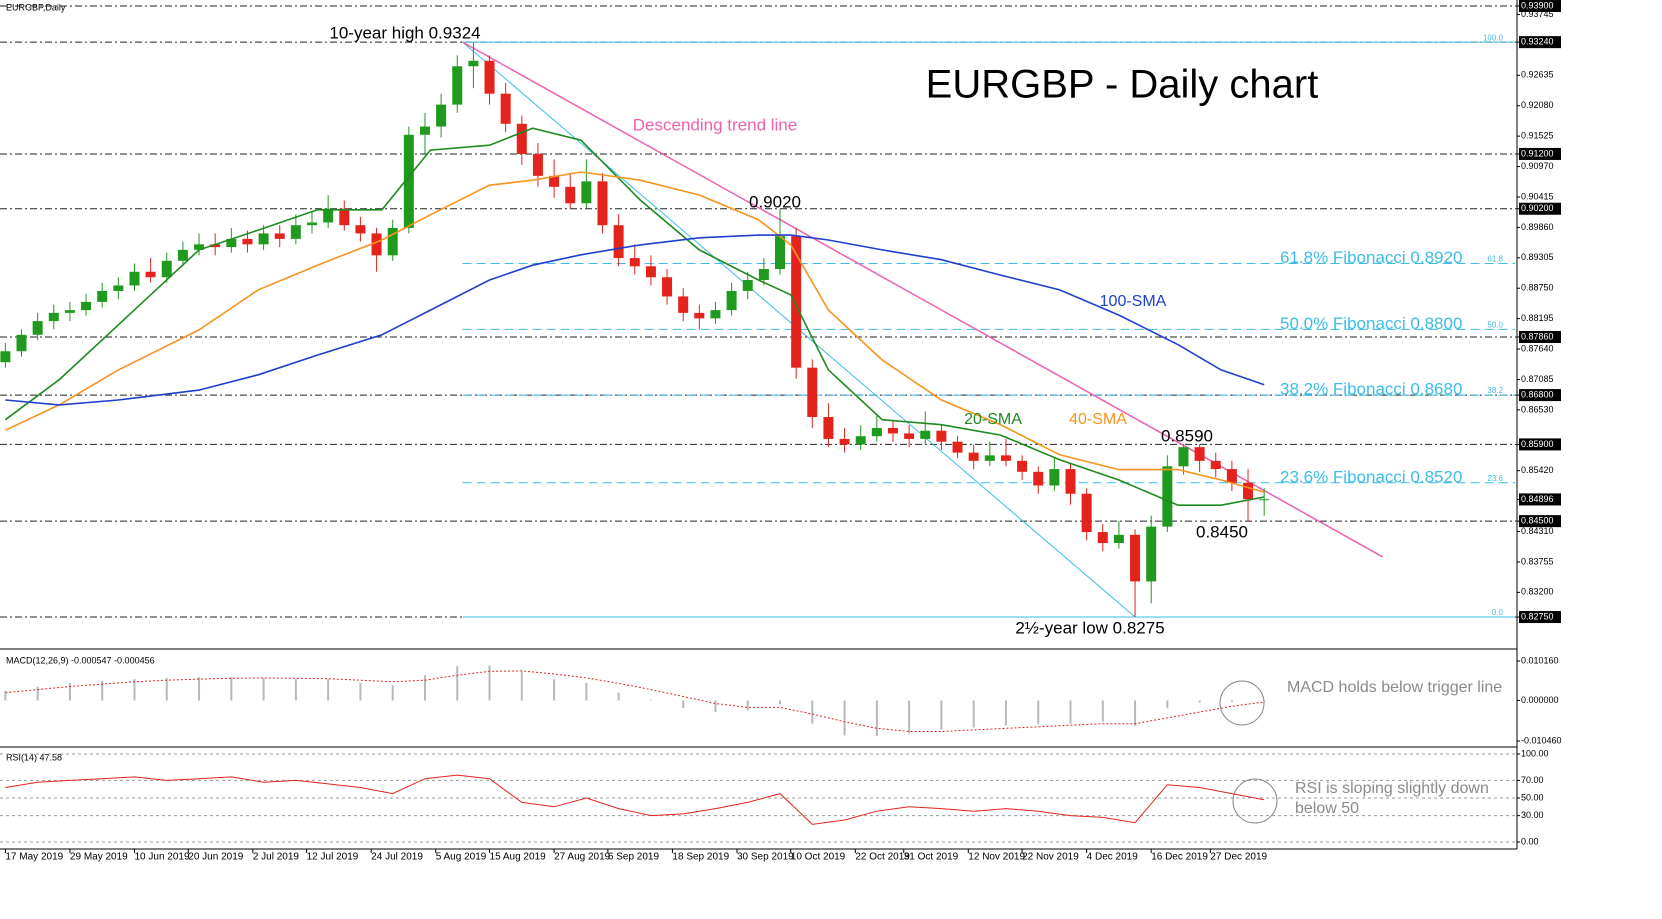 The width and height of the screenshot is (1662, 919). What do you see at coordinates (1537, 470) in the screenshot?
I see `y-tick-label: 0.85420` at bounding box center [1537, 470].